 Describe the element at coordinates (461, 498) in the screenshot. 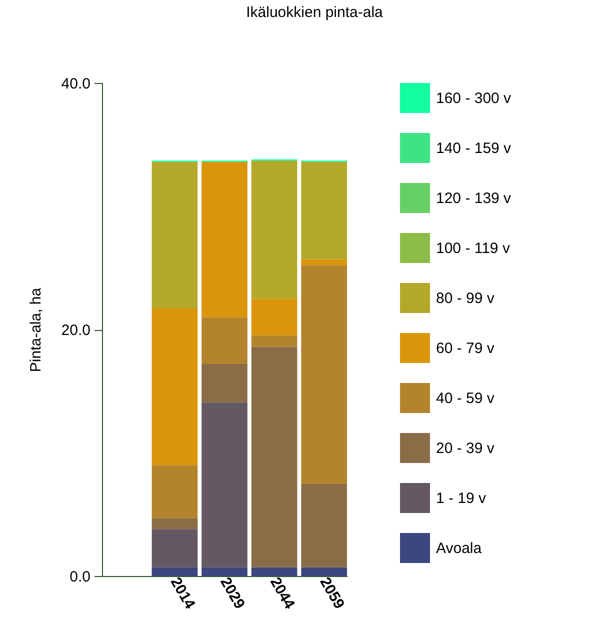

I see `legend-label: 1 - 19 v` at that location.